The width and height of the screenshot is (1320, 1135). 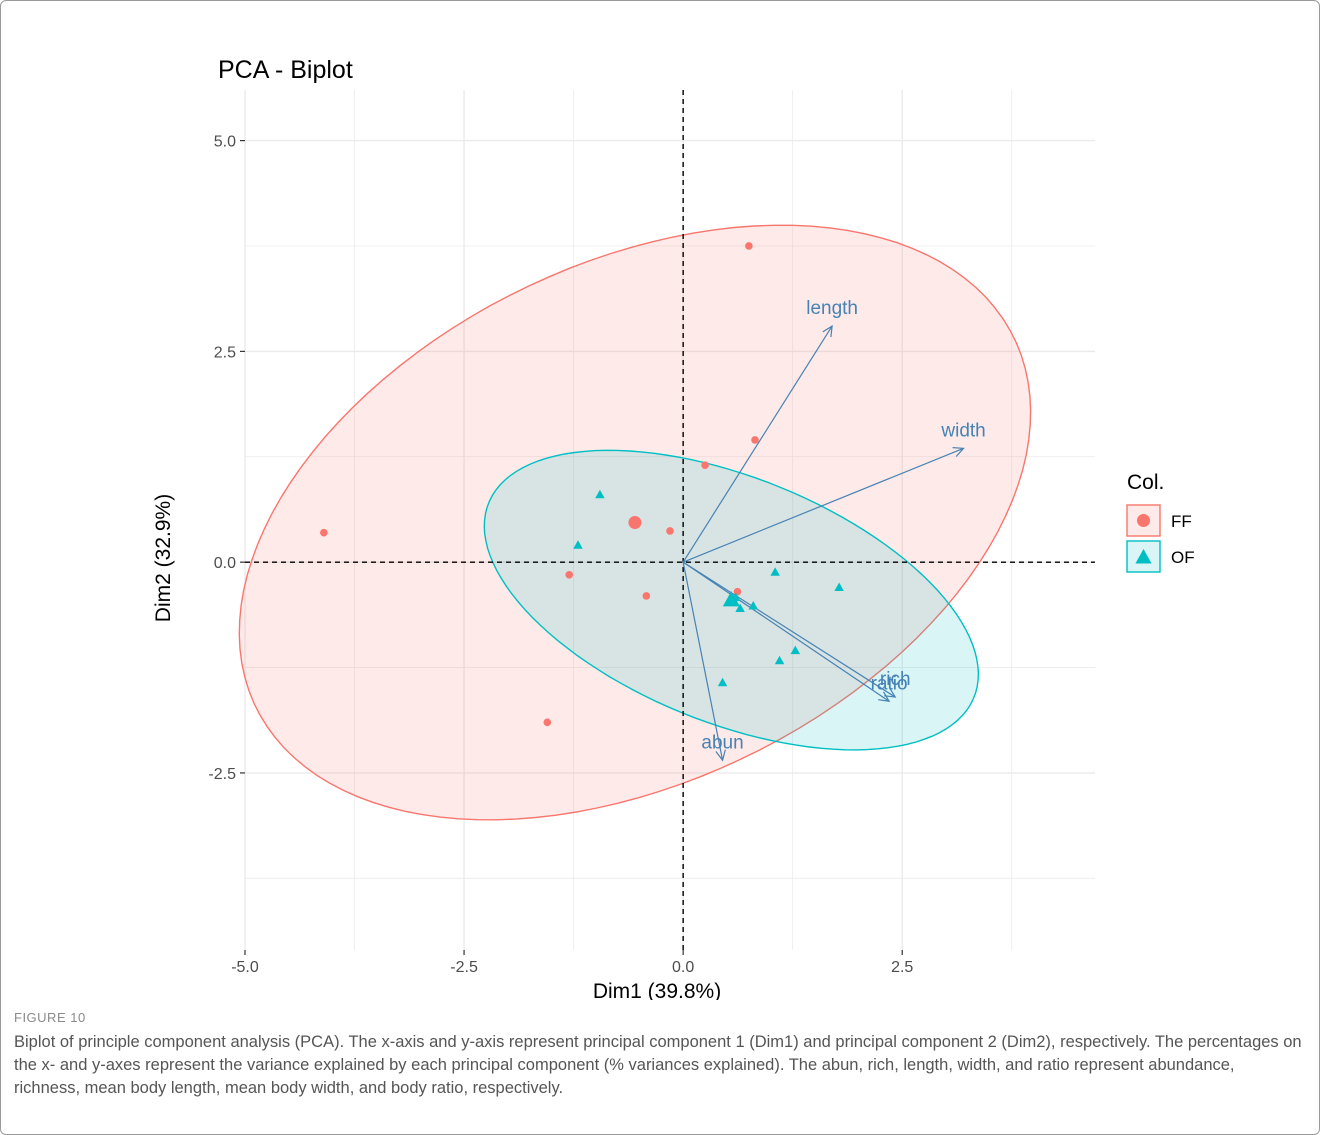 I want to click on loading-arrow-abun, so click(x=703, y=661).